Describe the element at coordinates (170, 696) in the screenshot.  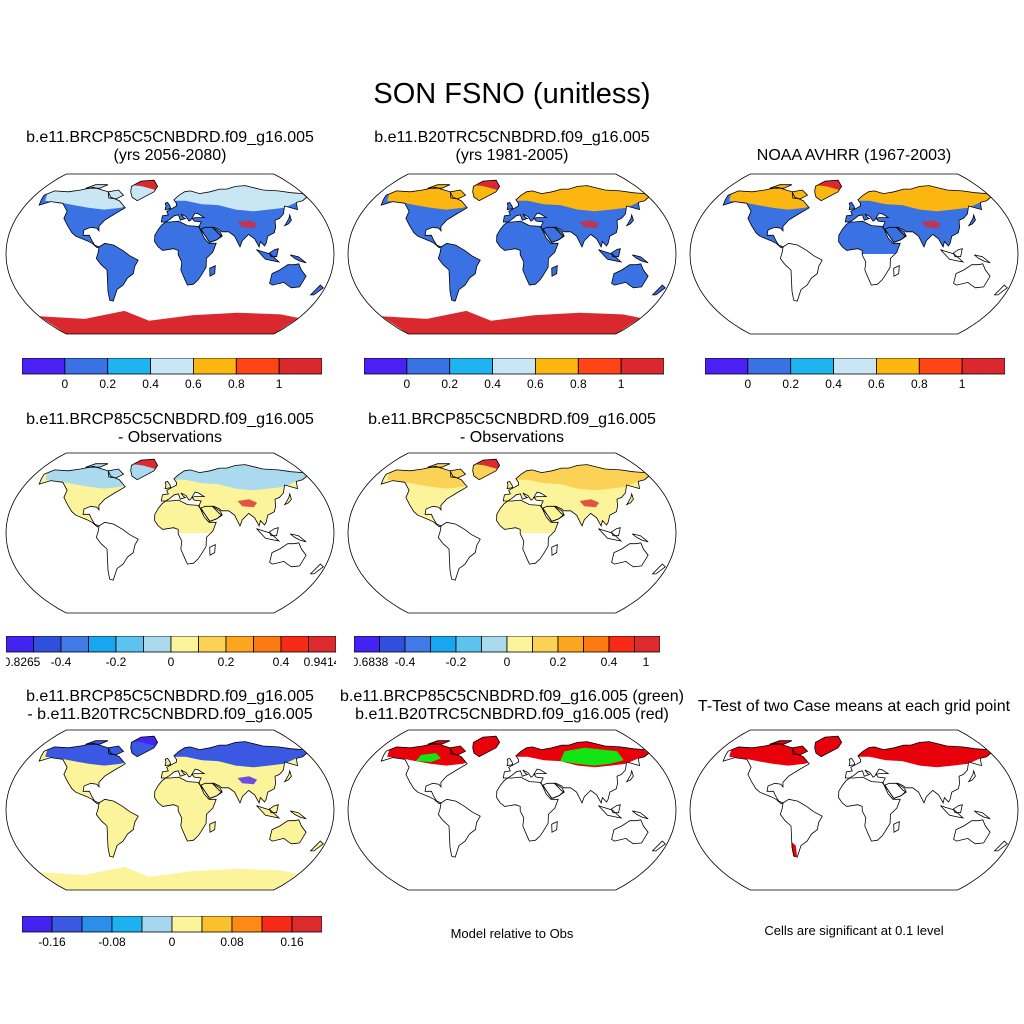
I see `panel-7-title-line-1: b.e11.BRCP85C5CNBDRD.f09_g16.005` at that location.